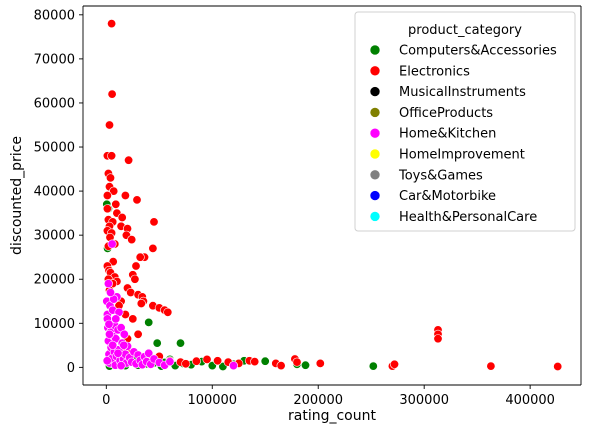  What do you see at coordinates (54, 148) in the screenshot?
I see `y-tick-label: 50000` at bounding box center [54, 148].